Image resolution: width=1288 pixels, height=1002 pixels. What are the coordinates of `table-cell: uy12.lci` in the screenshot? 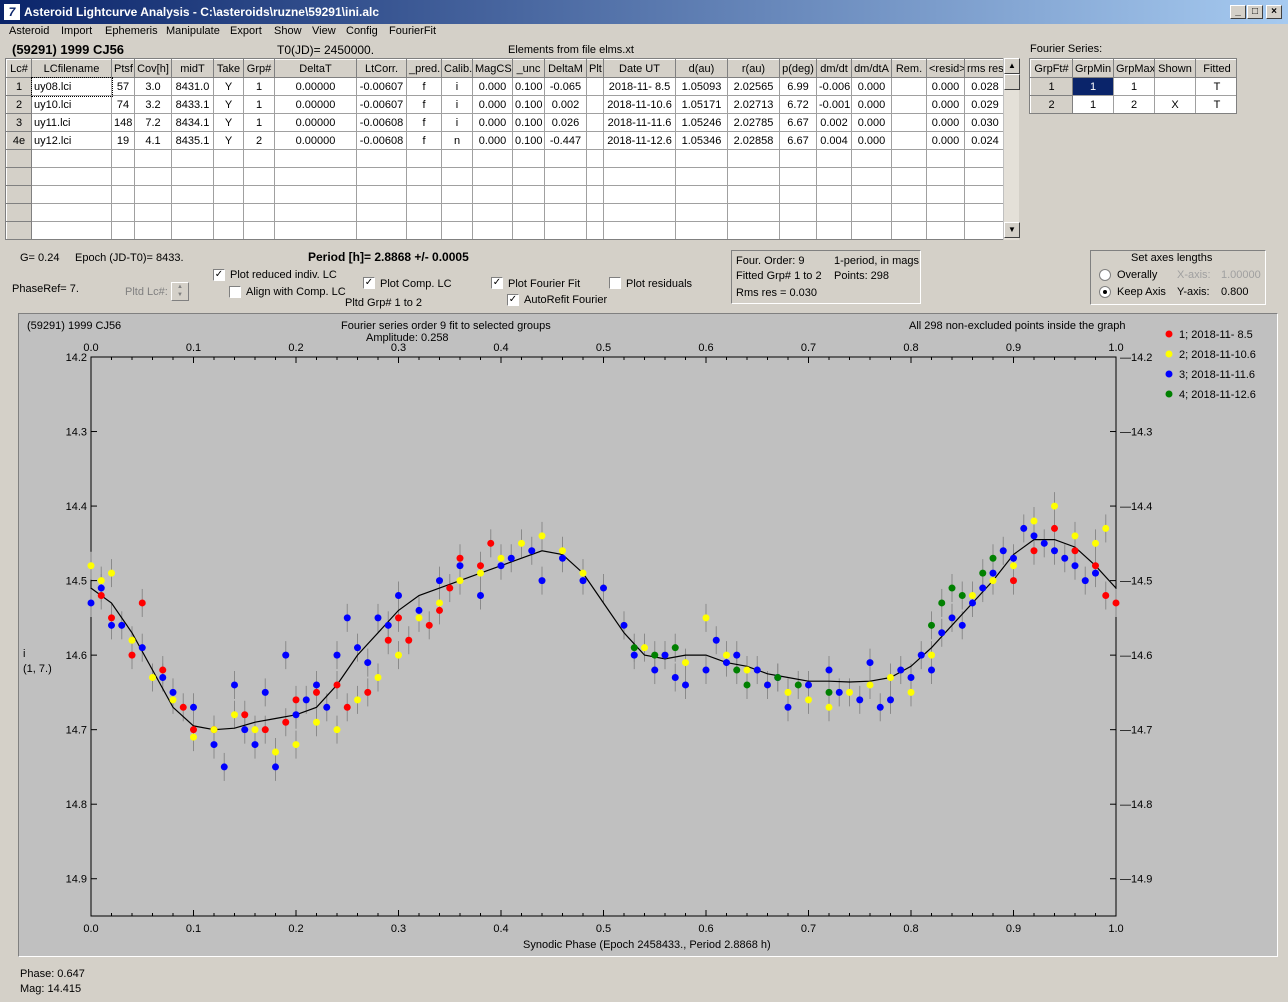 It's located at (71, 140).